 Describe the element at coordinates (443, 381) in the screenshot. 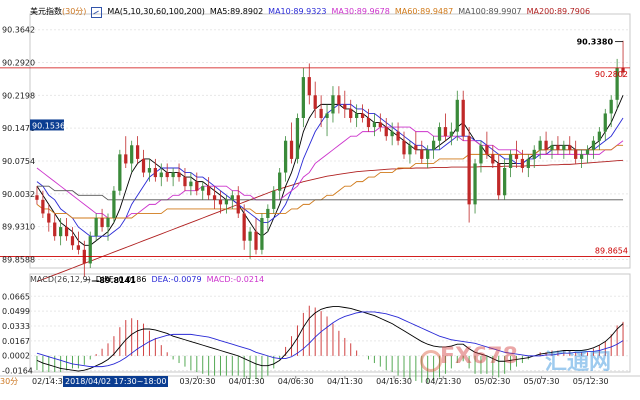

I see `time-tick-label: 04/21:30` at that location.